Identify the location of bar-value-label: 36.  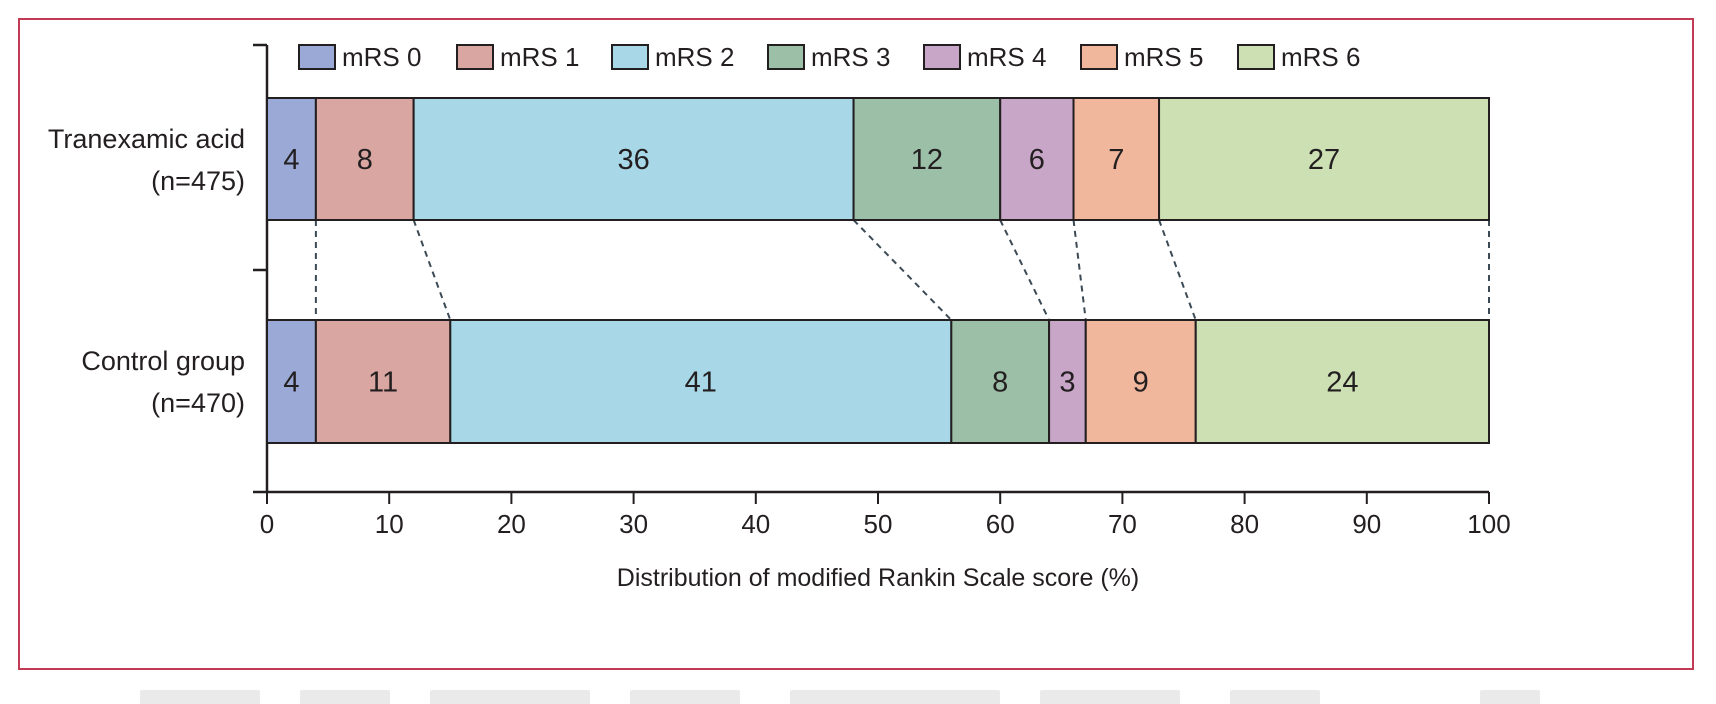
(633, 160).